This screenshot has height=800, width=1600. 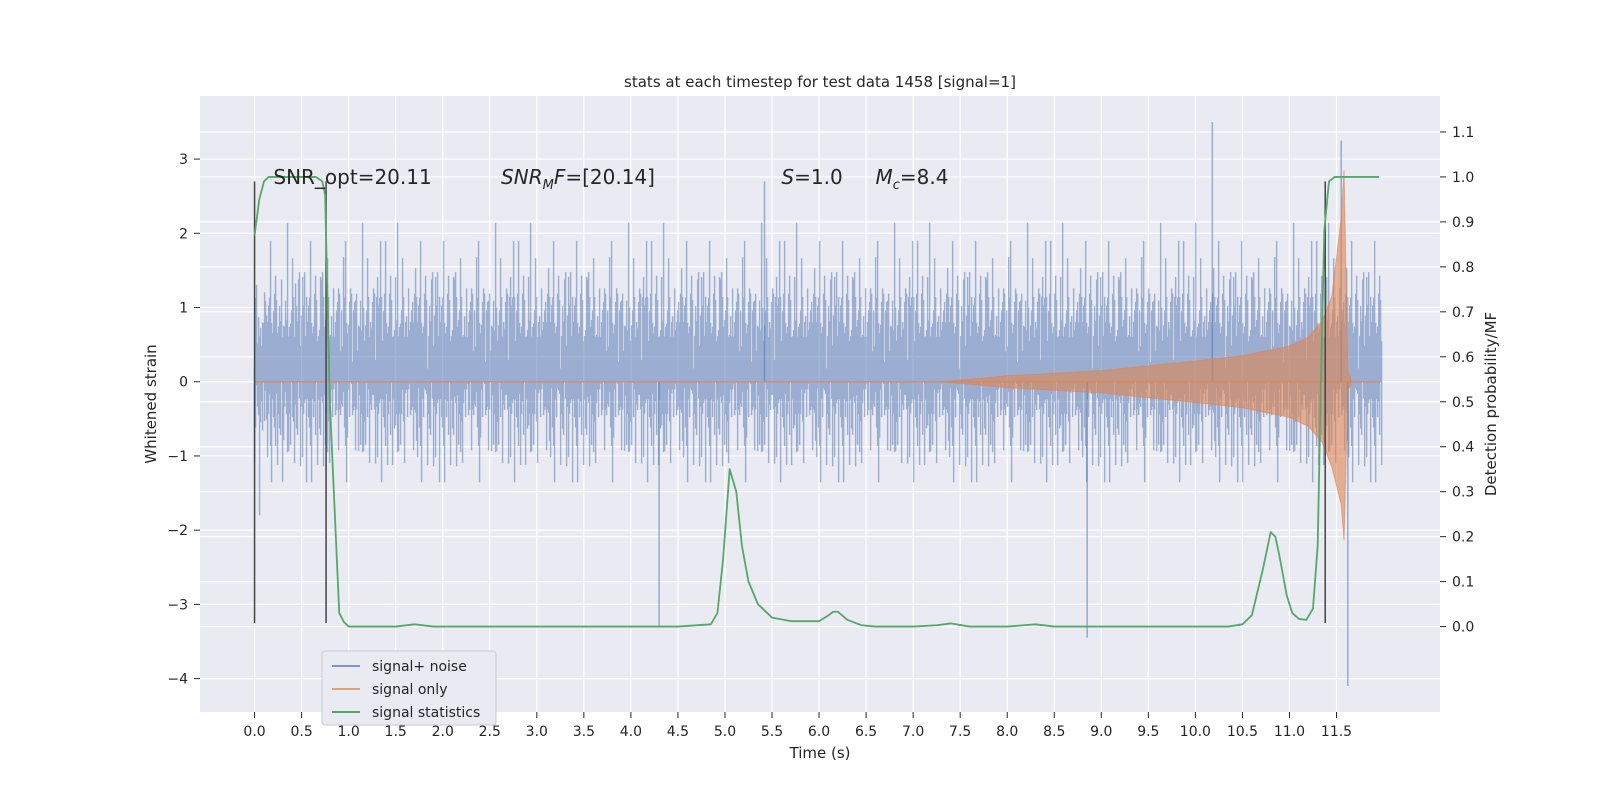 What do you see at coordinates (1007, 732) in the screenshot?
I see `x-tick-label: 8.0` at bounding box center [1007, 732].